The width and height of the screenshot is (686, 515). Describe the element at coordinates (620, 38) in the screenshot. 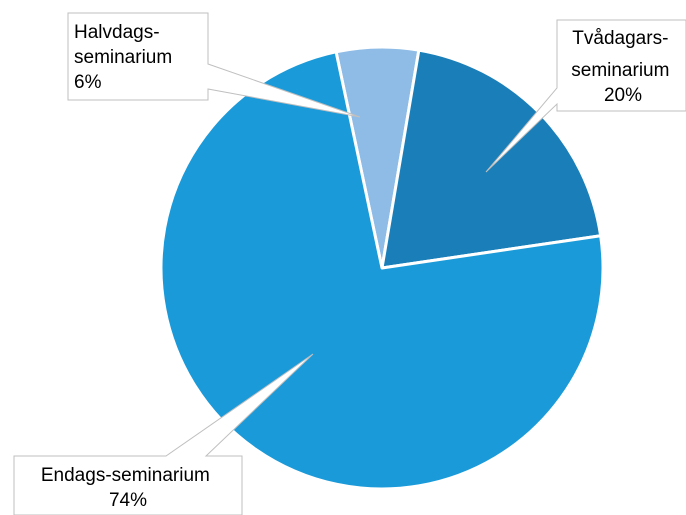

I see `data-label-tvadagars-line1: Tvådagars-` at that location.